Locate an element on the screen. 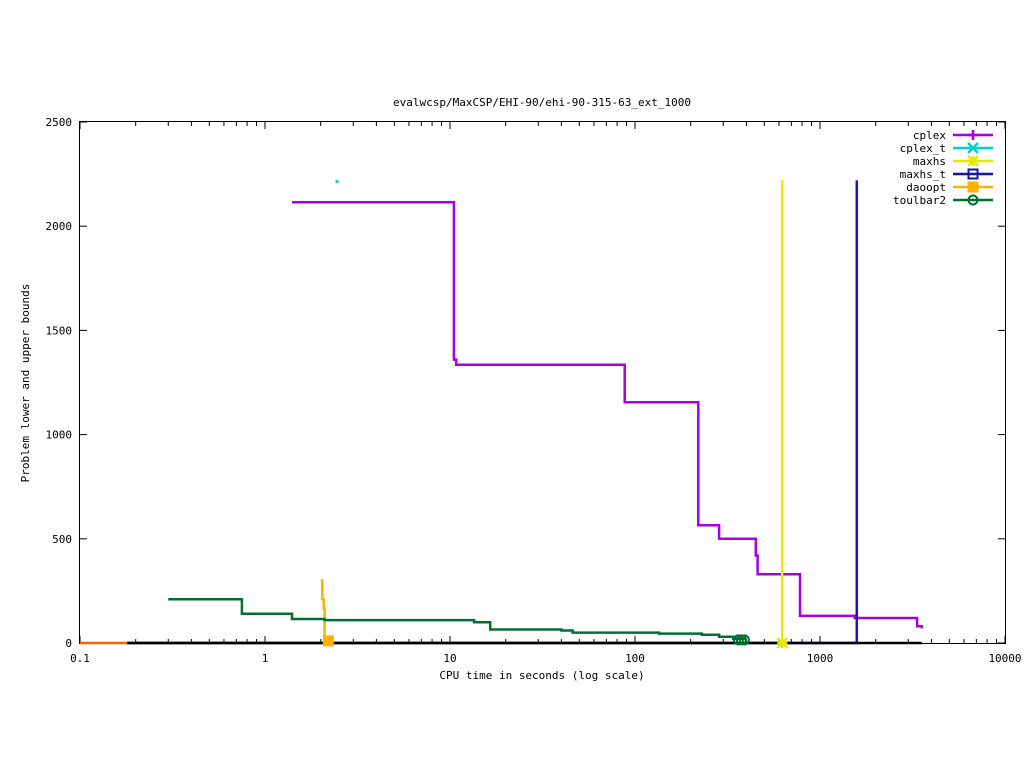 This screenshot has width=1024, height=768. y-axis-label: Problem lower and upper bounds is located at coordinates (25, 383).